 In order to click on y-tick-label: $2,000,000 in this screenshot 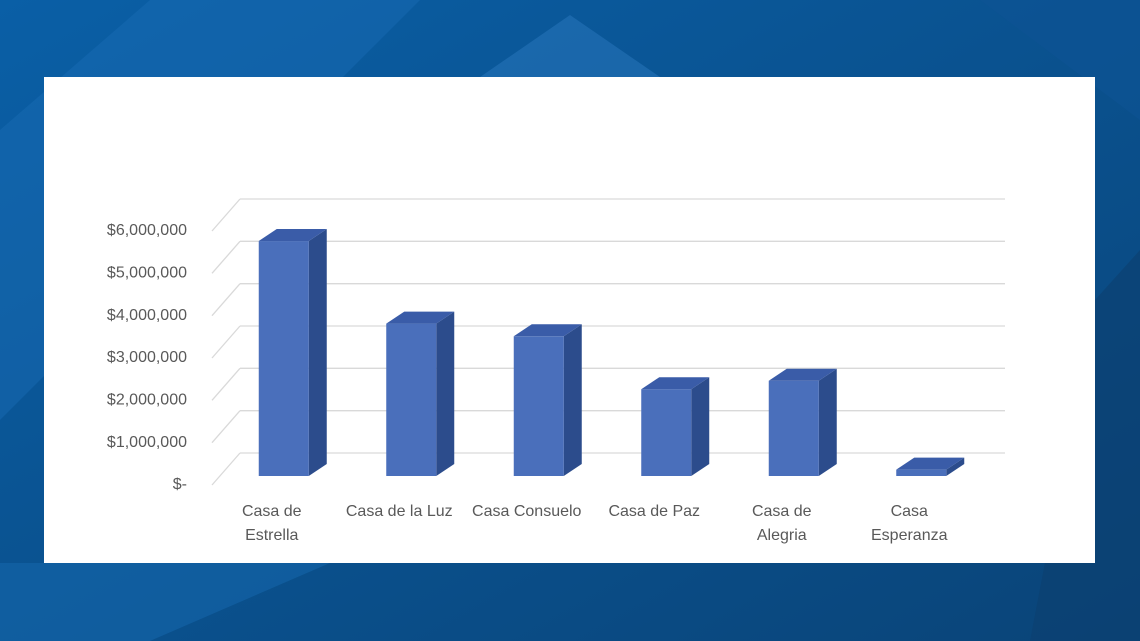, I will do `click(147, 400)`.